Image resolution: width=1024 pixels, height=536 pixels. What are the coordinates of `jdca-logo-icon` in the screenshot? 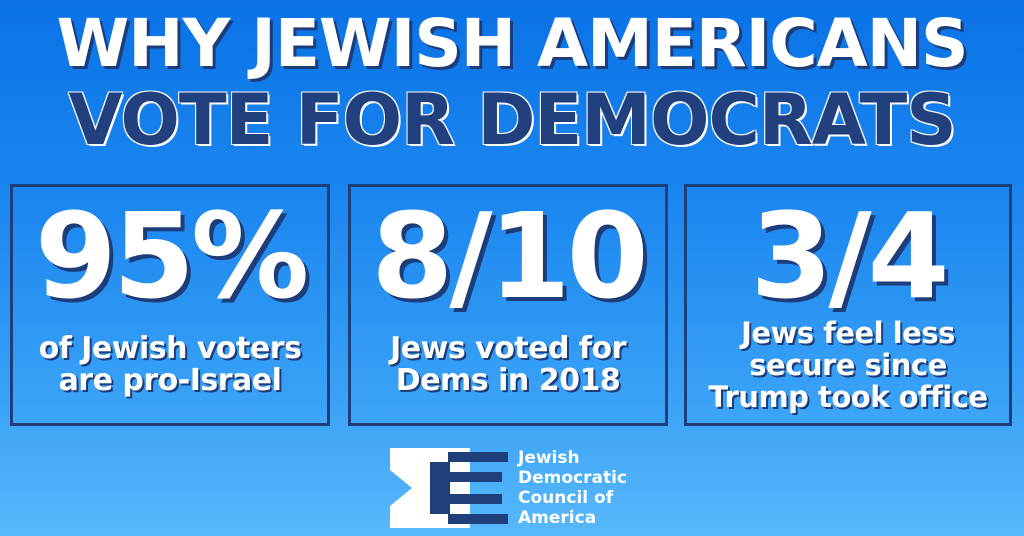 It's located at (449, 488).